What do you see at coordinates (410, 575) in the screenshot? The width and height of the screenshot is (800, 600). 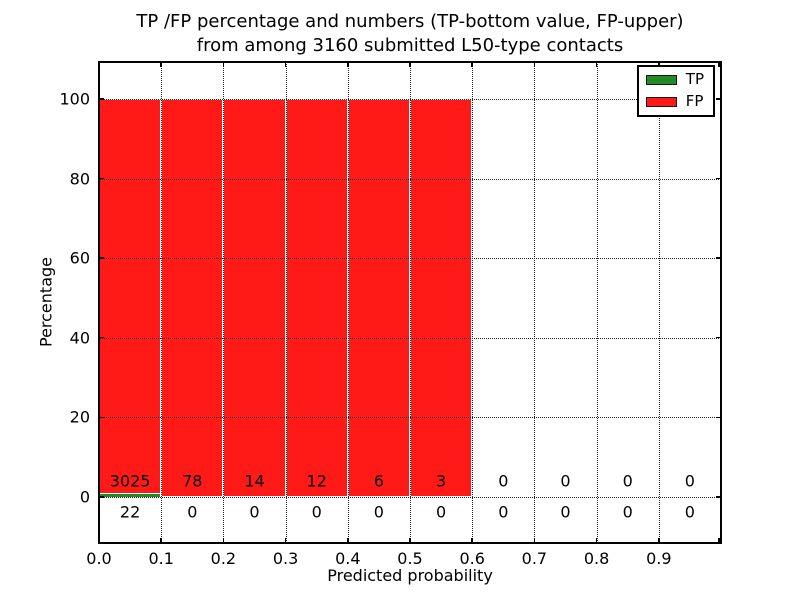 I see `x-axis-label: Predicted probability` at bounding box center [410, 575].